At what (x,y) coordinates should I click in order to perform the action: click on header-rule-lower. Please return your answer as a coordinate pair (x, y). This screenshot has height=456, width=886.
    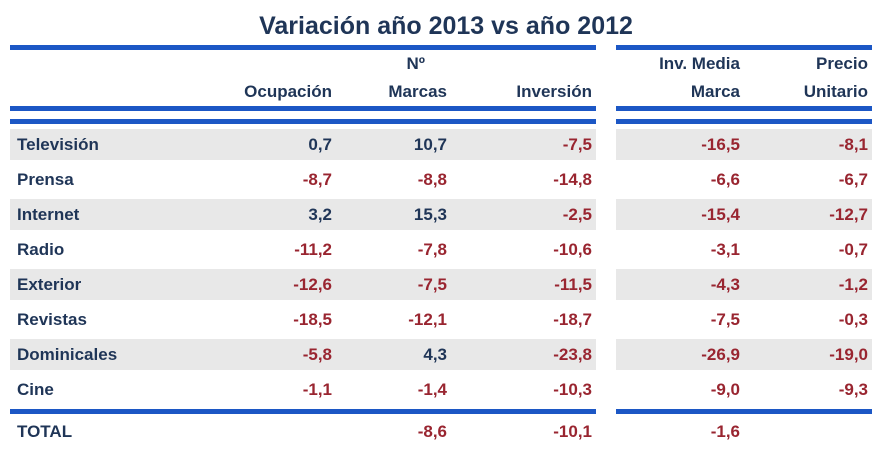
    Looking at the image, I should click on (446, 121).